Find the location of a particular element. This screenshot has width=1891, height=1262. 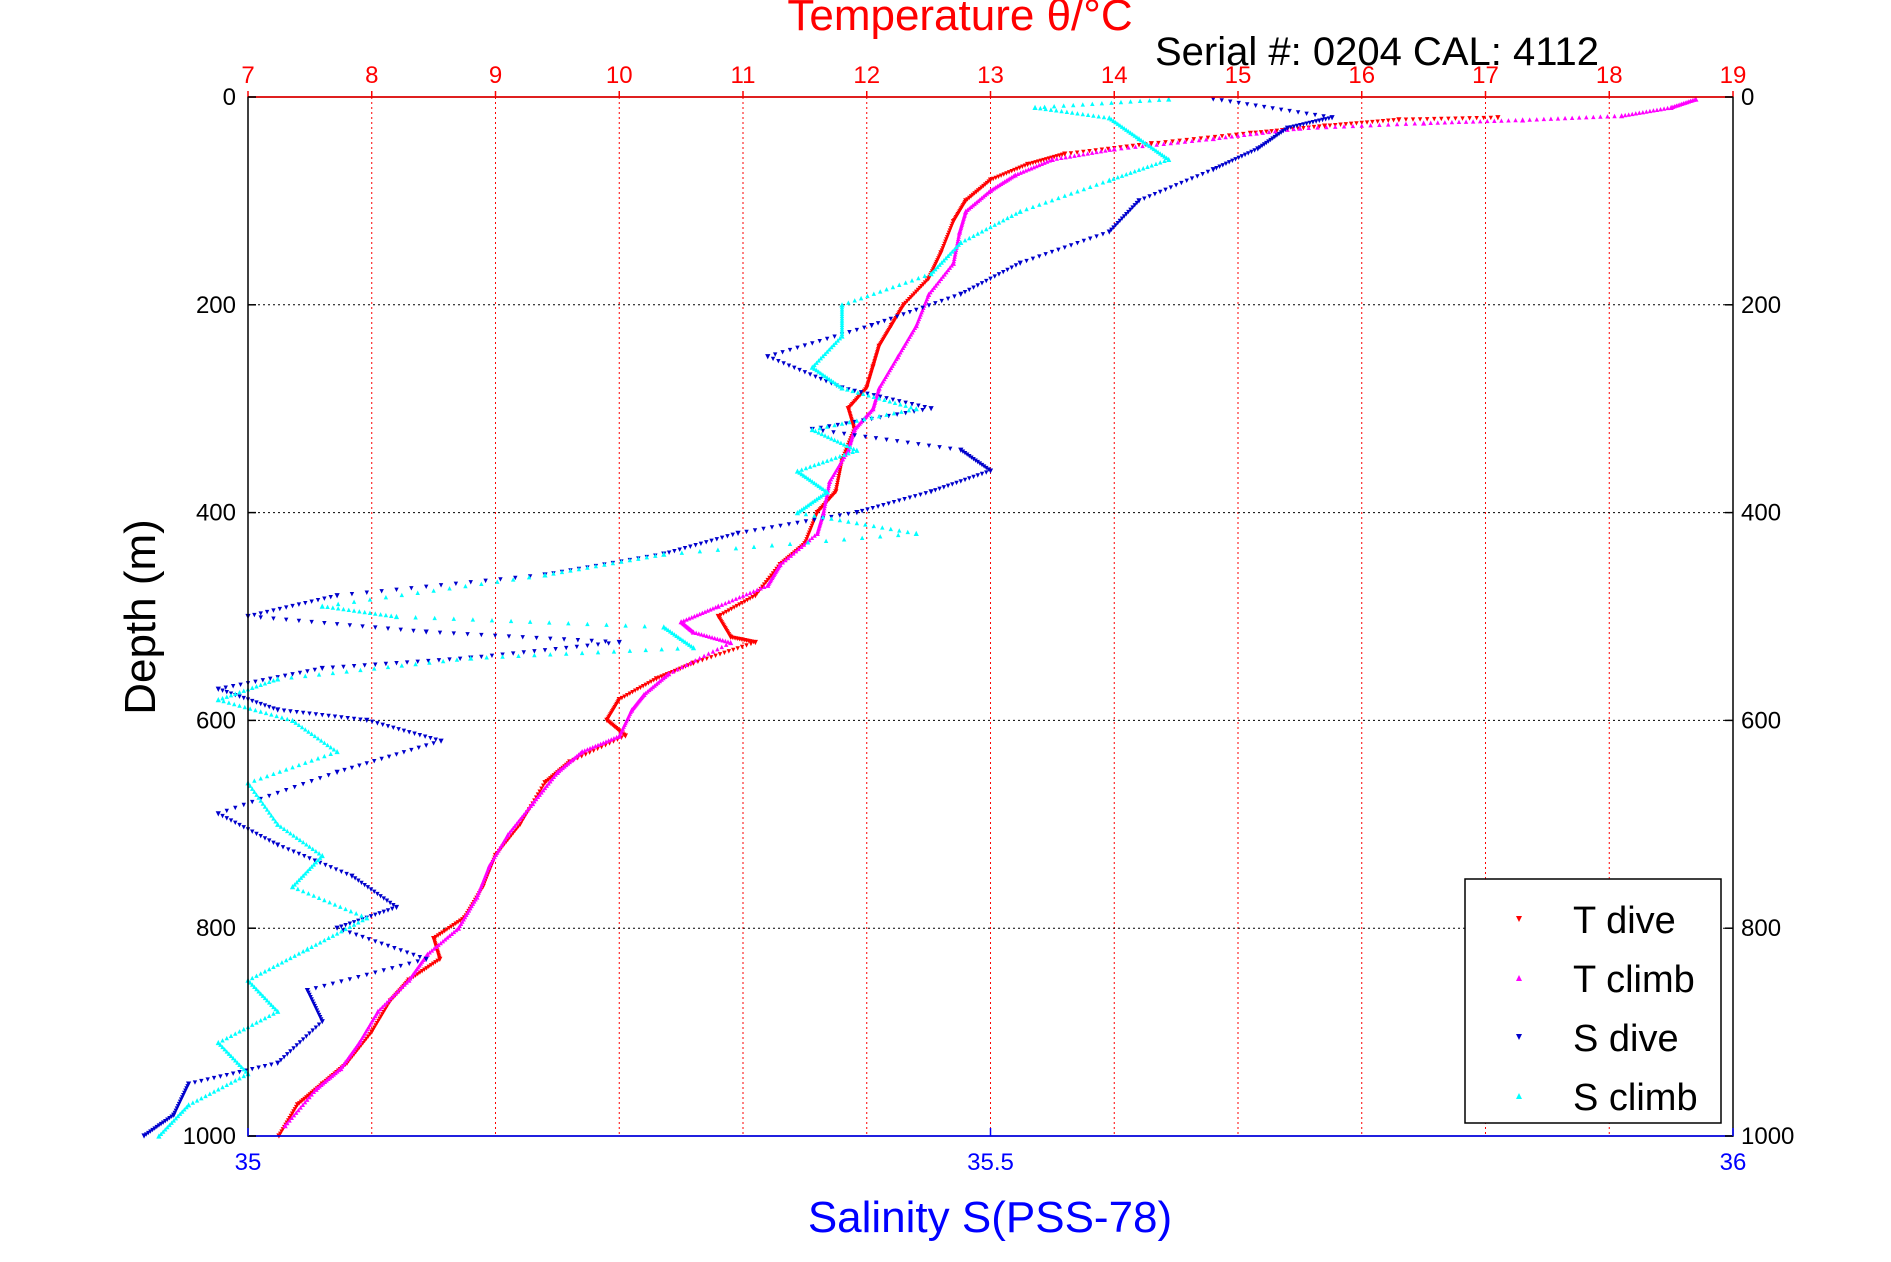

x-axis-label-bottom: Salinity S(PSS-78) is located at coordinates (990, 1217).